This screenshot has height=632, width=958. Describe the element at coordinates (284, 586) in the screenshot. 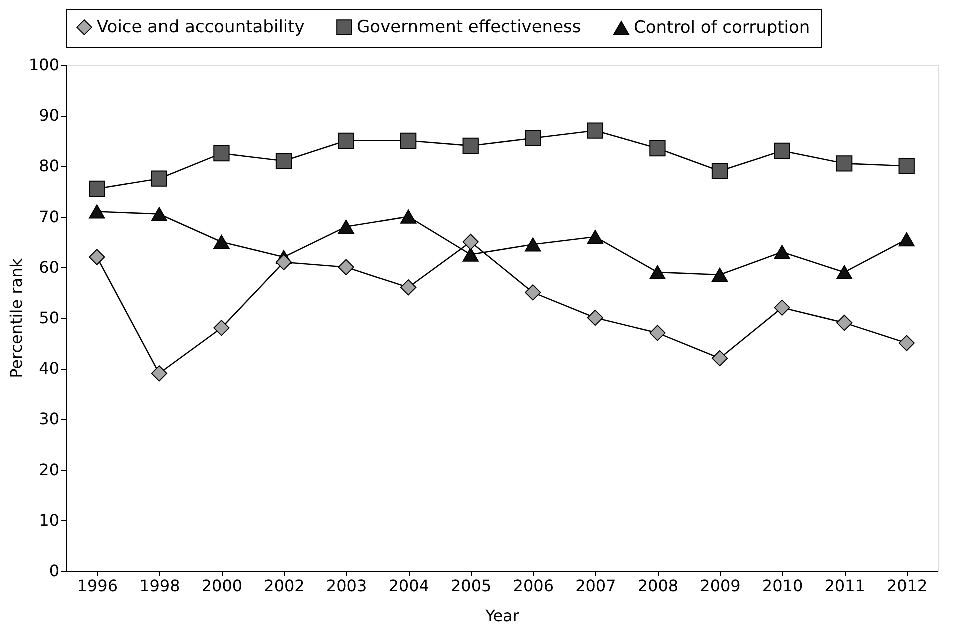

I see `x-tick-label: 2002` at that location.